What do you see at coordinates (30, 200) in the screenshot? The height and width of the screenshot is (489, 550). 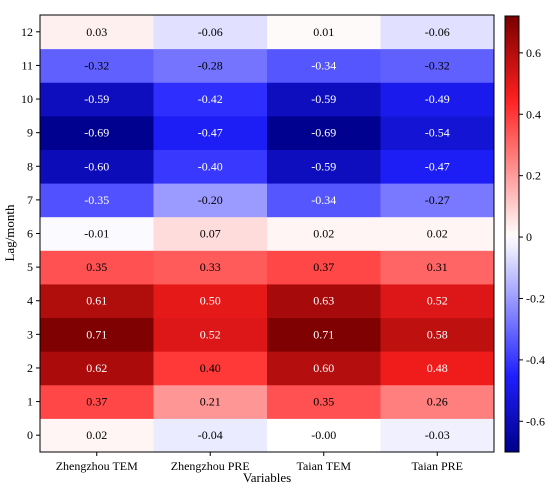 I see `y-tick-label: 7` at bounding box center [30, 200].